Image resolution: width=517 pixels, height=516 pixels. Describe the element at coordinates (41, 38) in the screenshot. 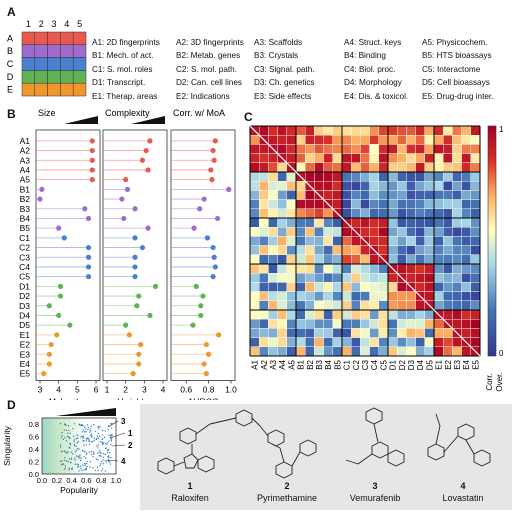

I see `grid-cell-A2` at that location.